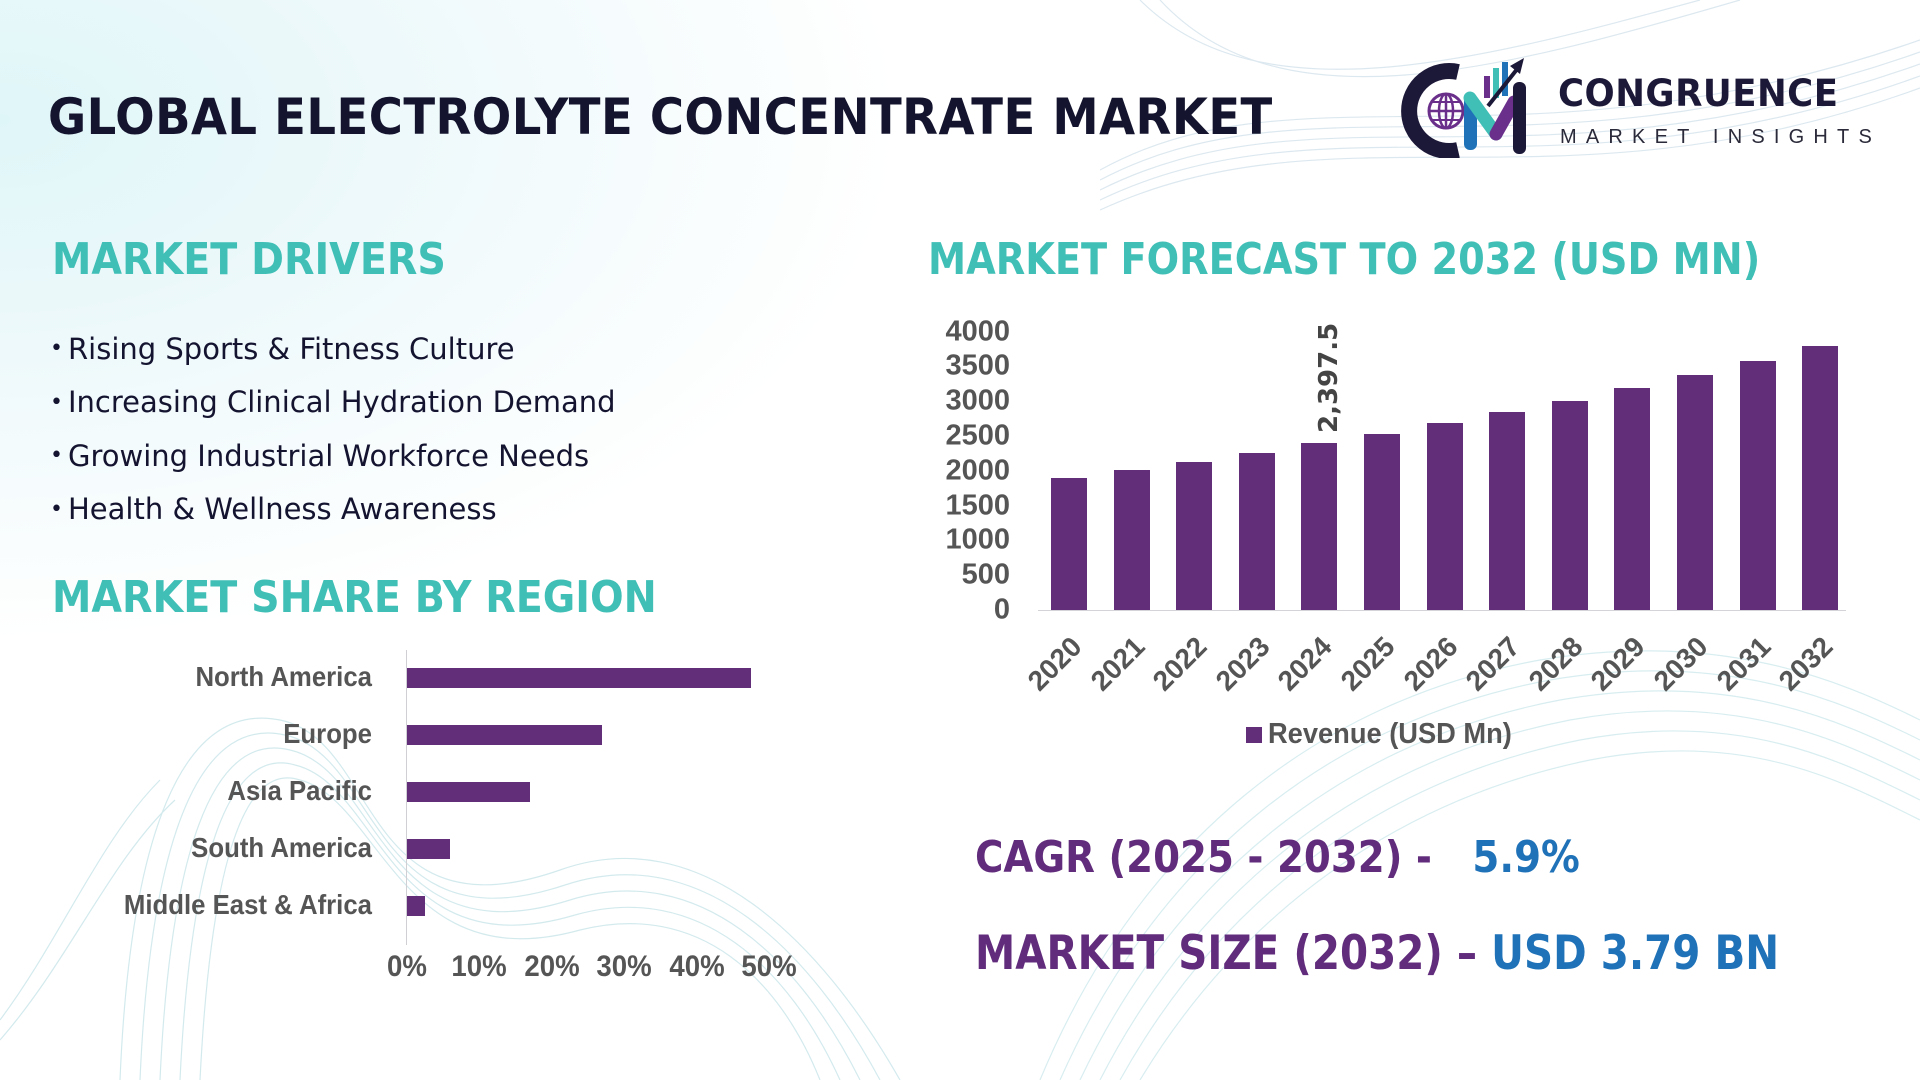  What do you see at coordinates (1698, 93) in the screenshot?
I see `logo-company-name: CONGRUENCE` at bounding box center [1698, 93].